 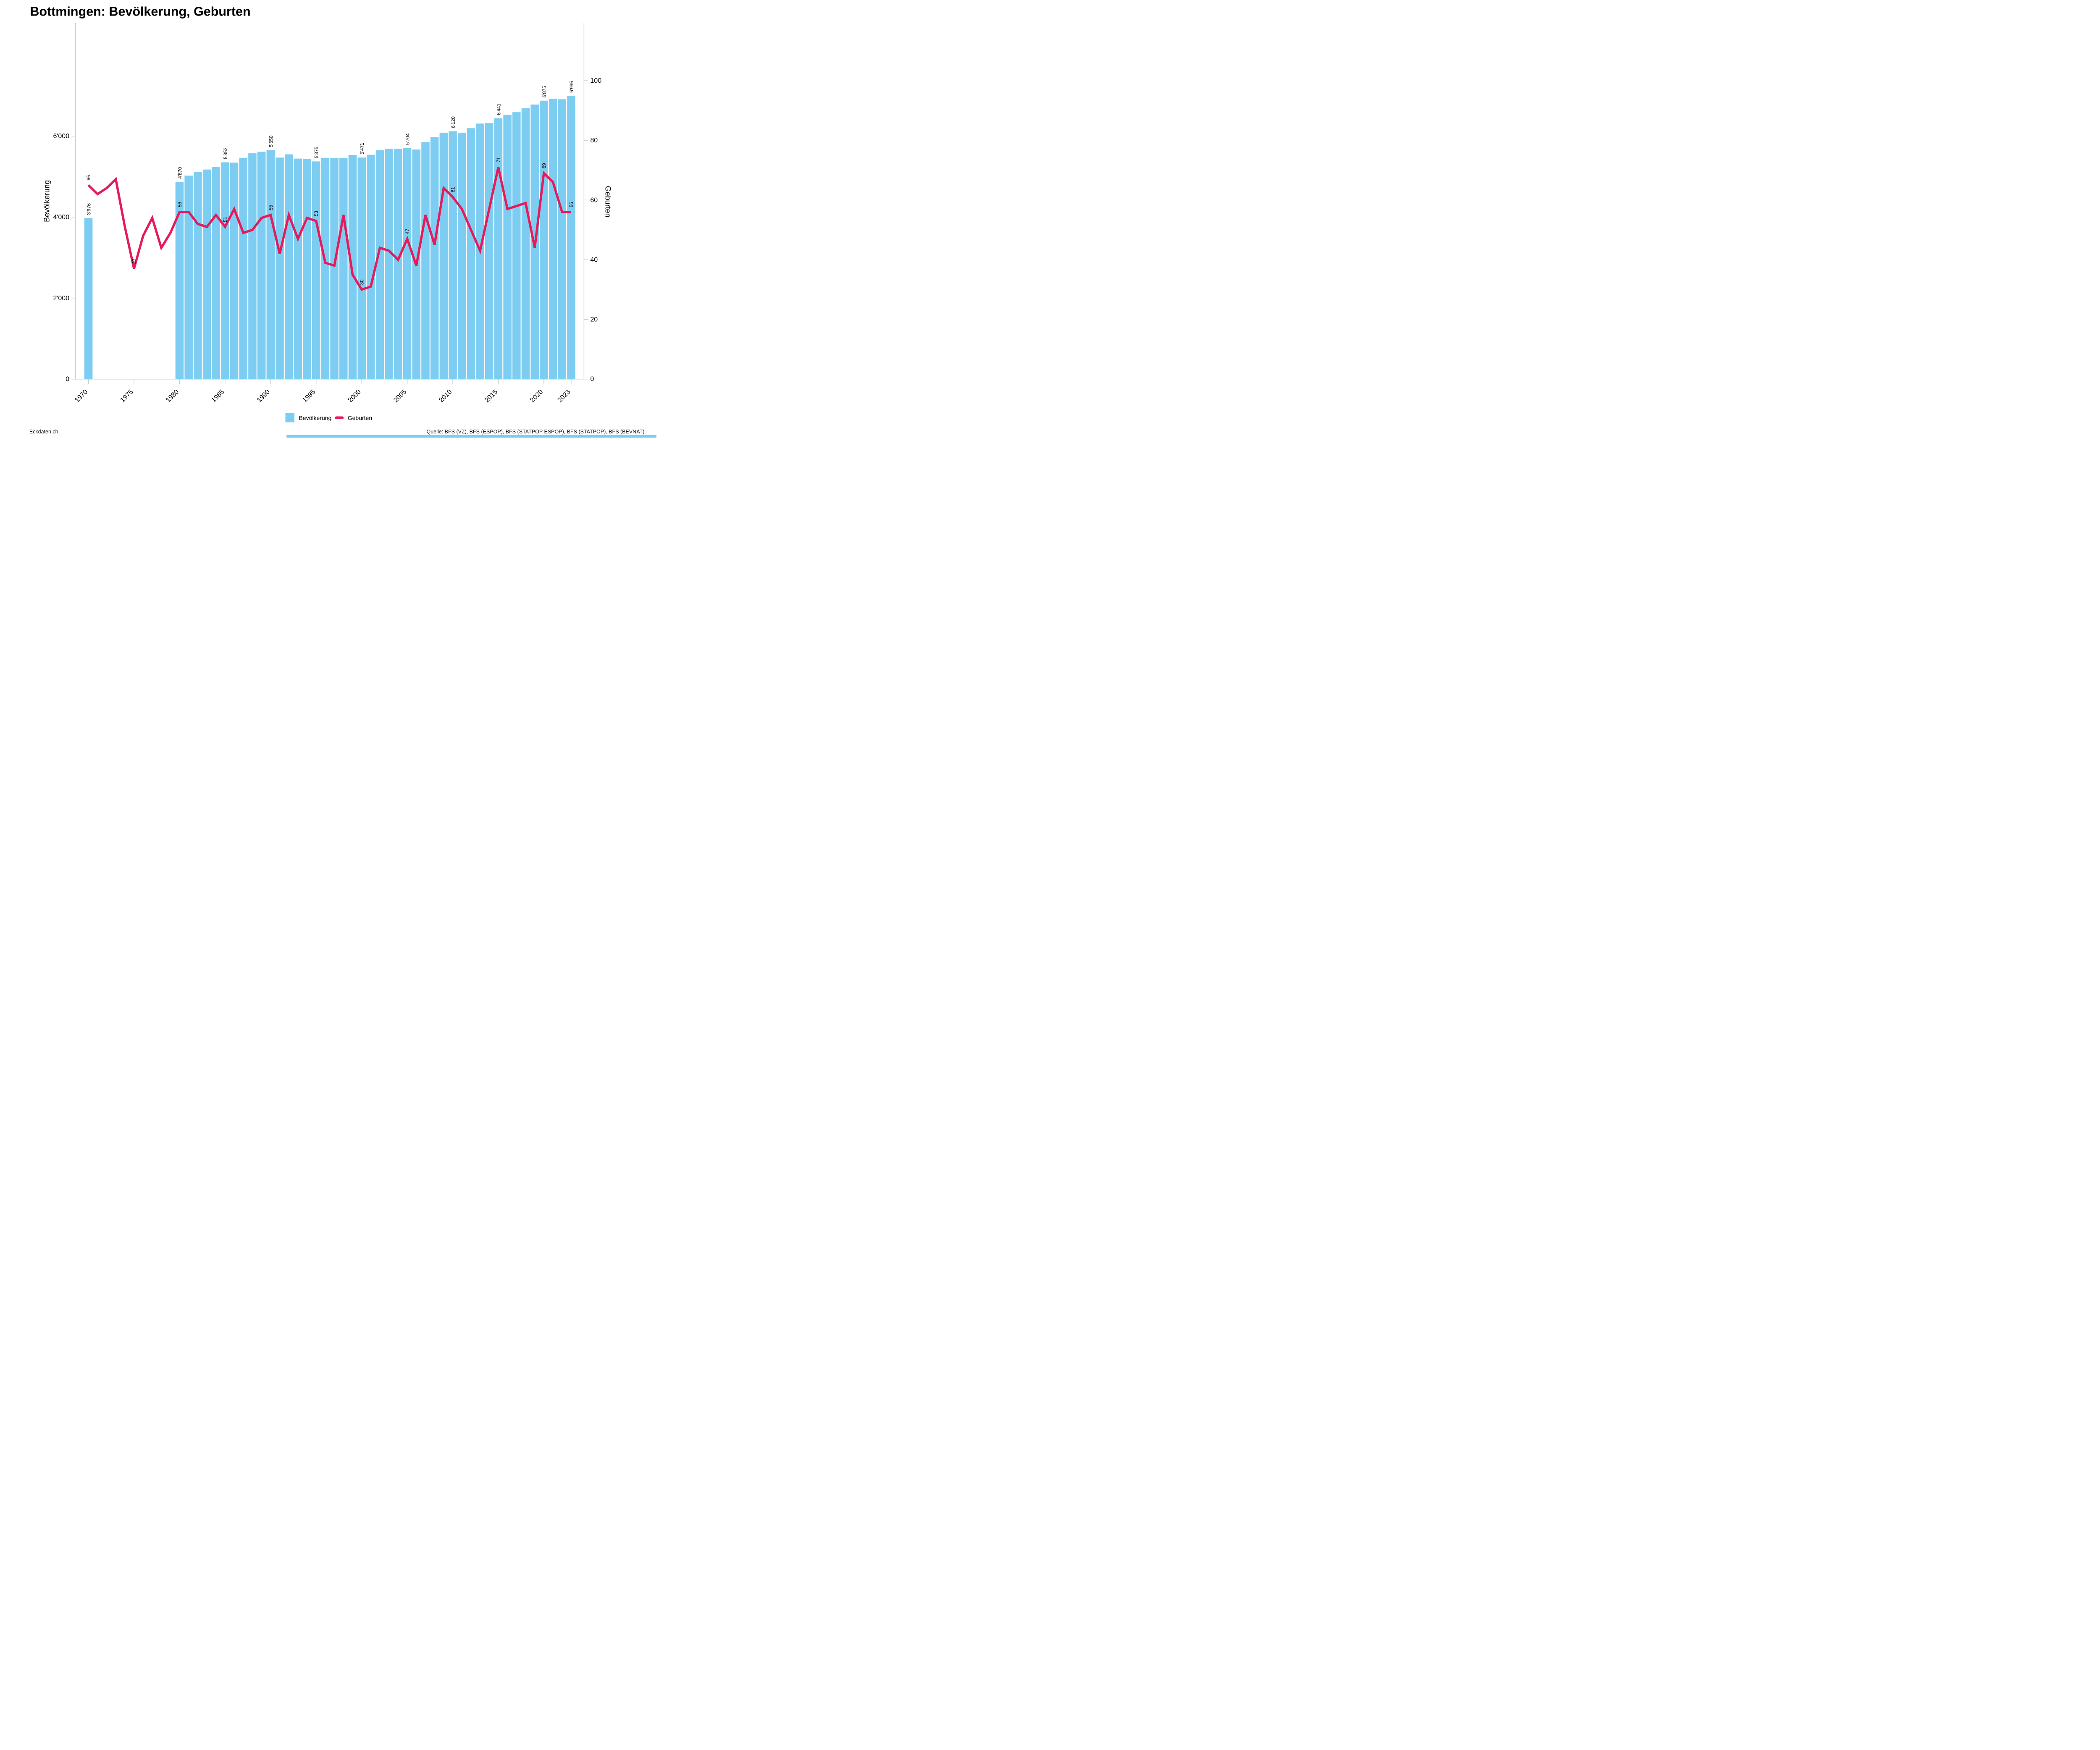 What do you see at coordinates (594, 319) in the screenshot?
I see `right-tick-label: 20` at bounding box center [594, 319].